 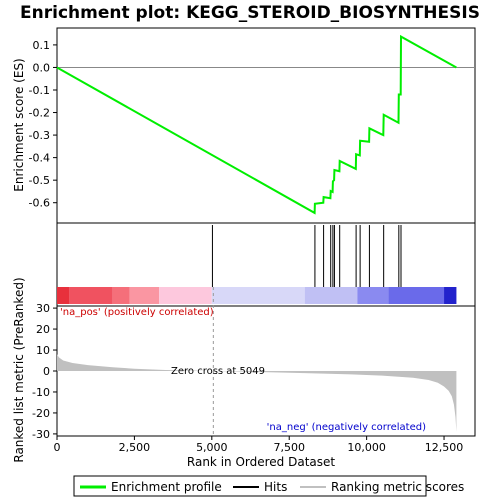 What do you see at coordinates (39, 158) in the screenshot?
I see `es-y-tick-label: -0.4` at bounding box center [39, 158].